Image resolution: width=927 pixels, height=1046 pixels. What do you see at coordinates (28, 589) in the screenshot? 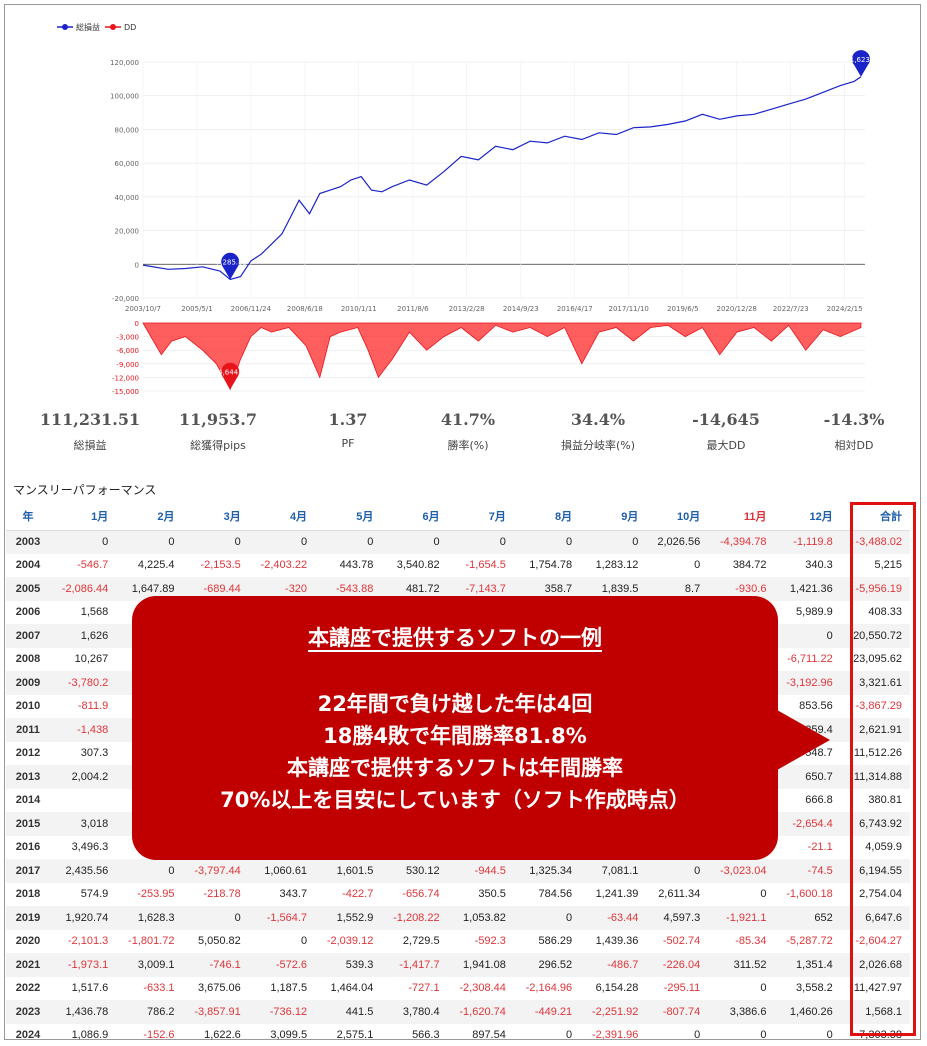
I see `year-cell: 2005` at bounding box center [28, 589].